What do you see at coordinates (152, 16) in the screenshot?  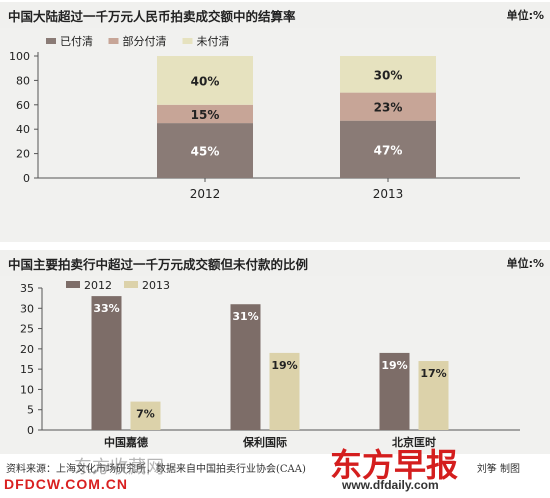 I see `chart1-title: 中国大陆超过一千万元人民币拍卖成交额中的结算率` at bounding box center [152, 16].